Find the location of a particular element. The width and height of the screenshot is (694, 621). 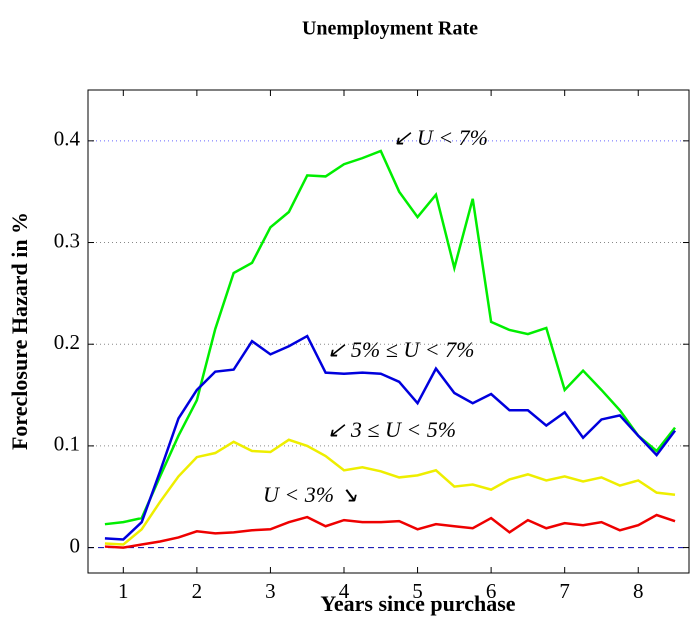

x-tick-label: 1 is located at coordinates (123, 591).